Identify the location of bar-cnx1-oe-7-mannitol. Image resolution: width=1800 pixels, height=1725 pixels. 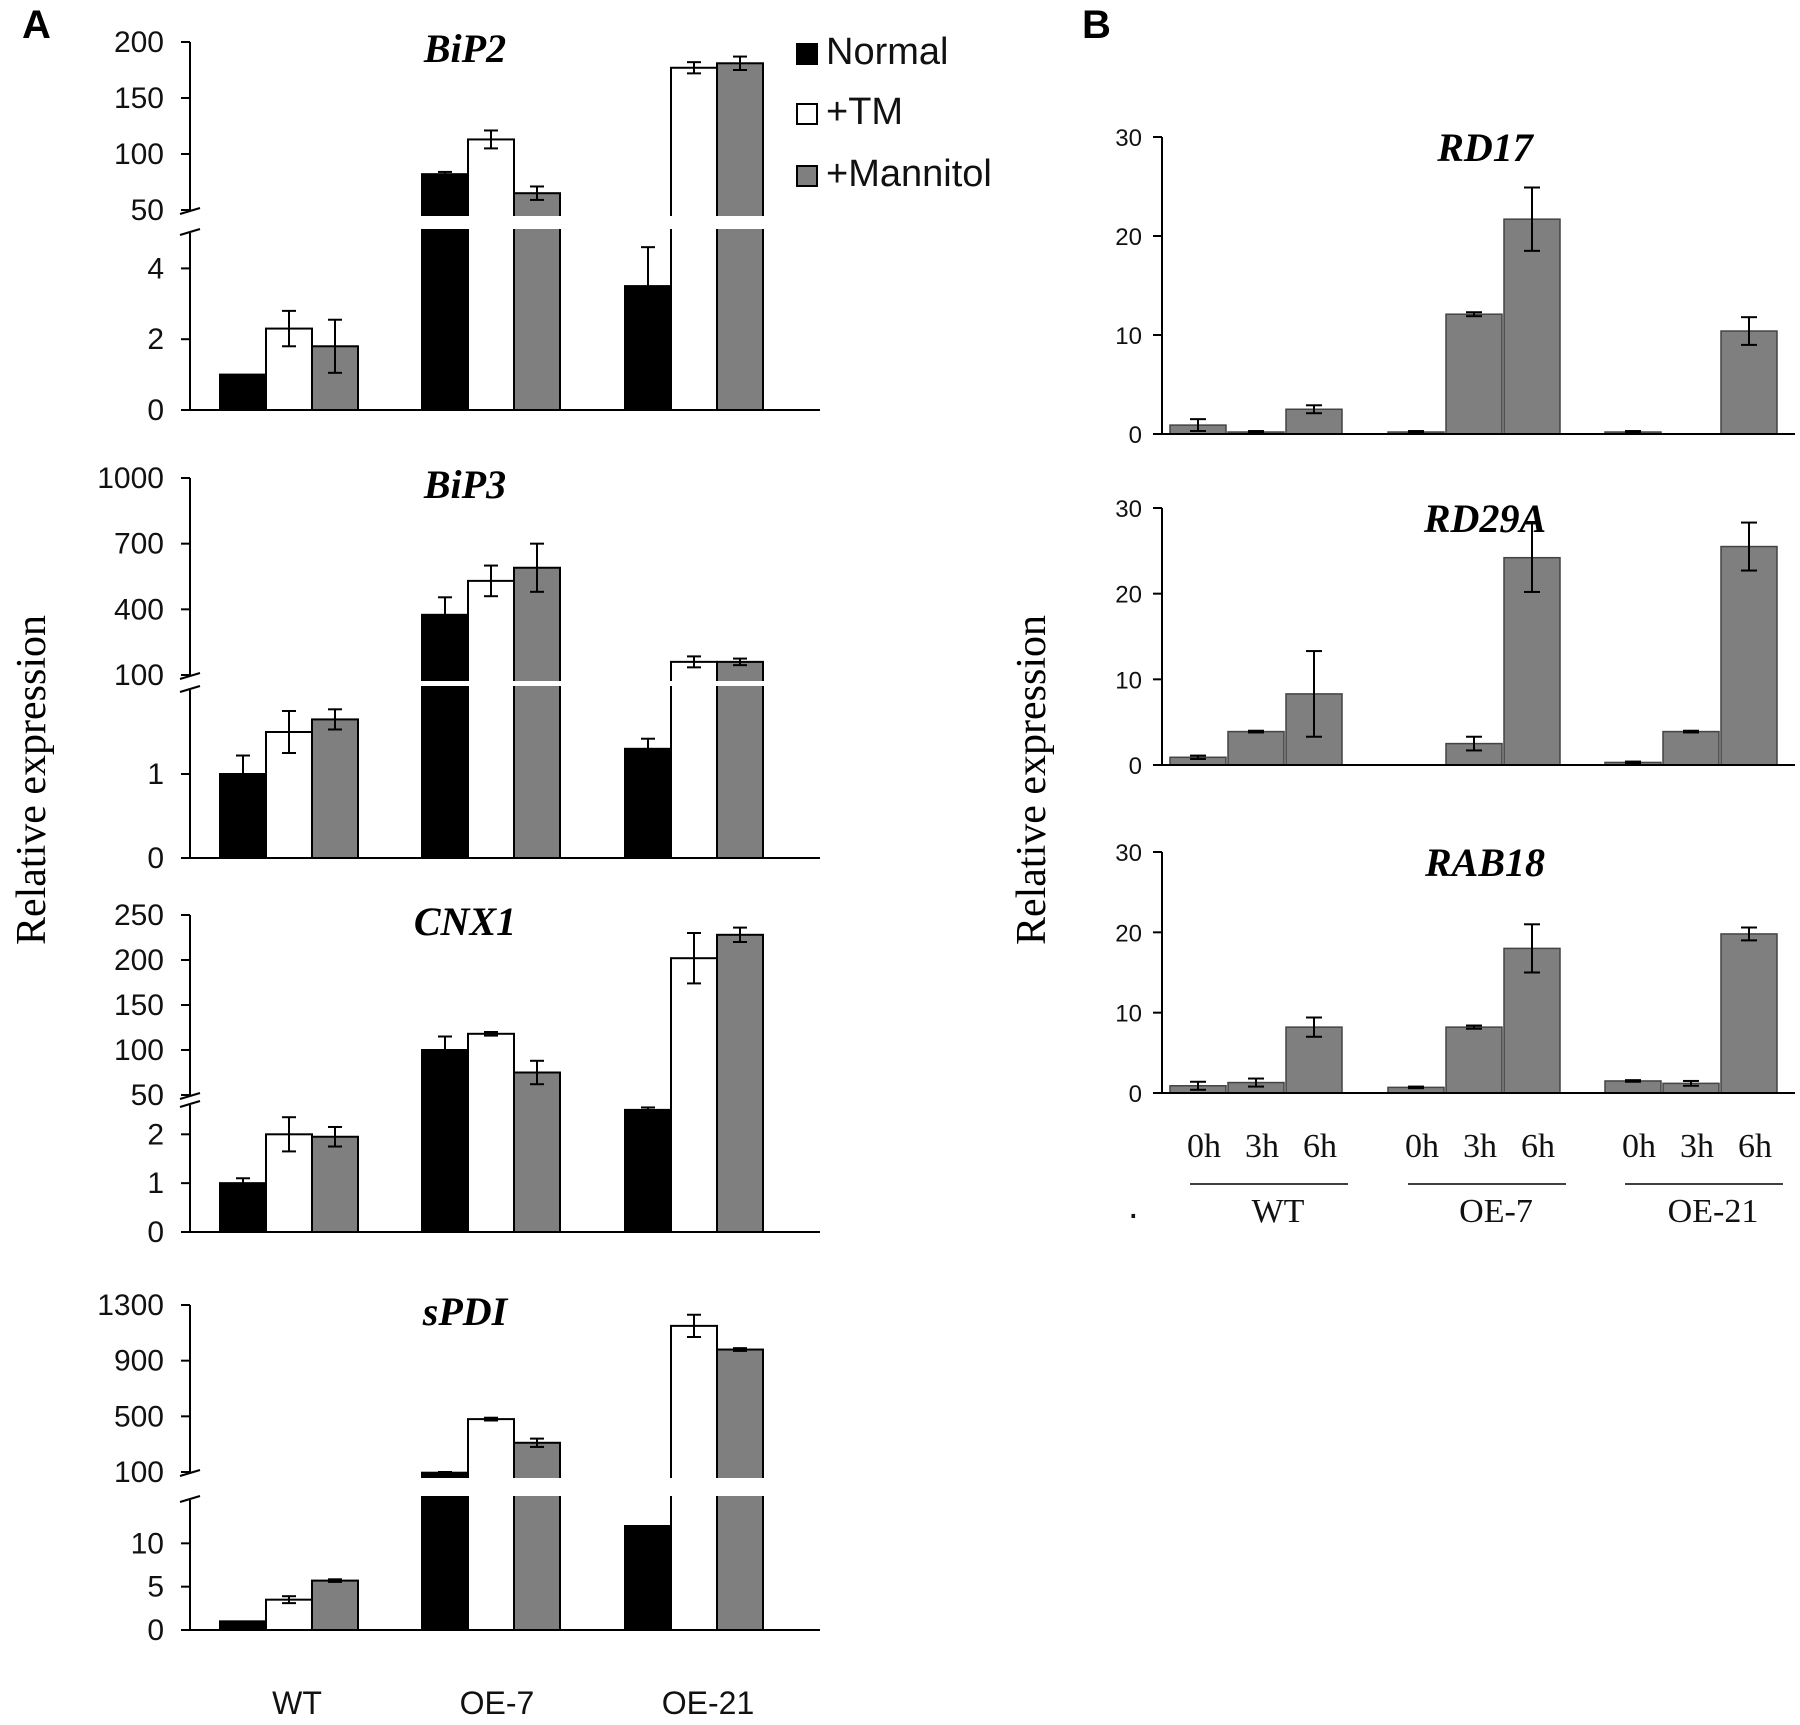
(537, 1152).